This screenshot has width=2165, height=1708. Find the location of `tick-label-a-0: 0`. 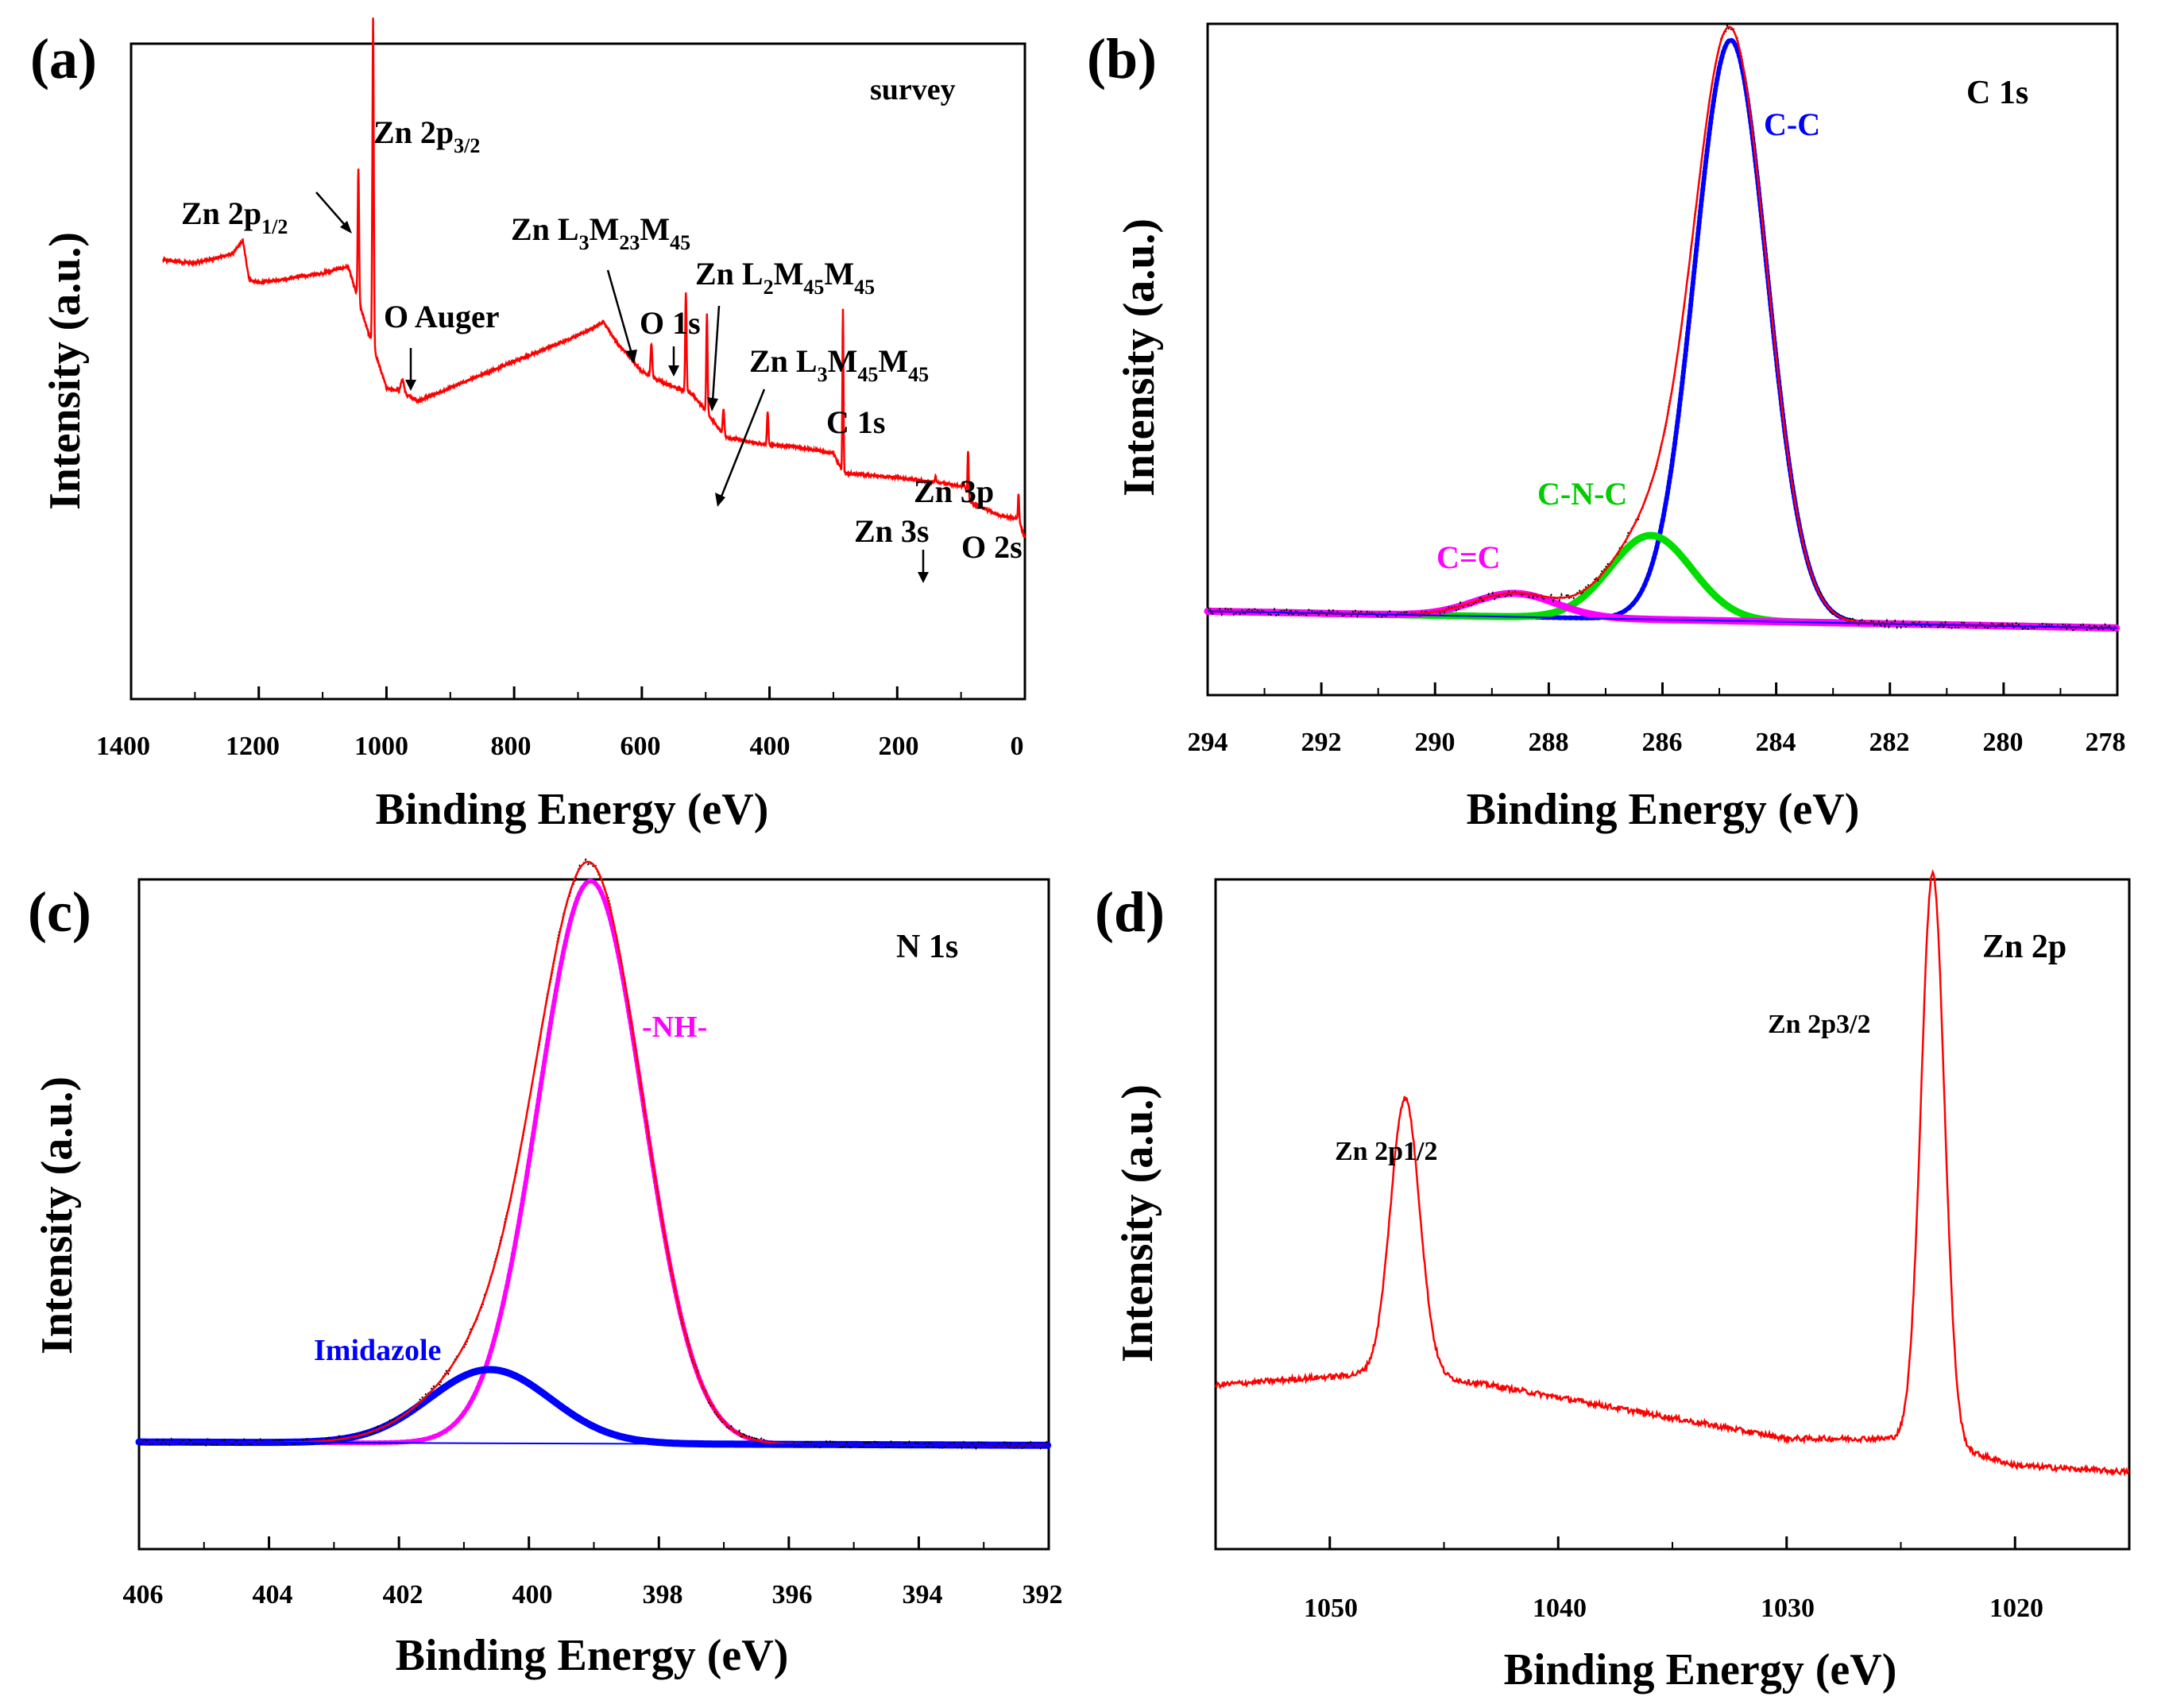

tick-label-a-0: 0 is located at coordinates (1017, 746).